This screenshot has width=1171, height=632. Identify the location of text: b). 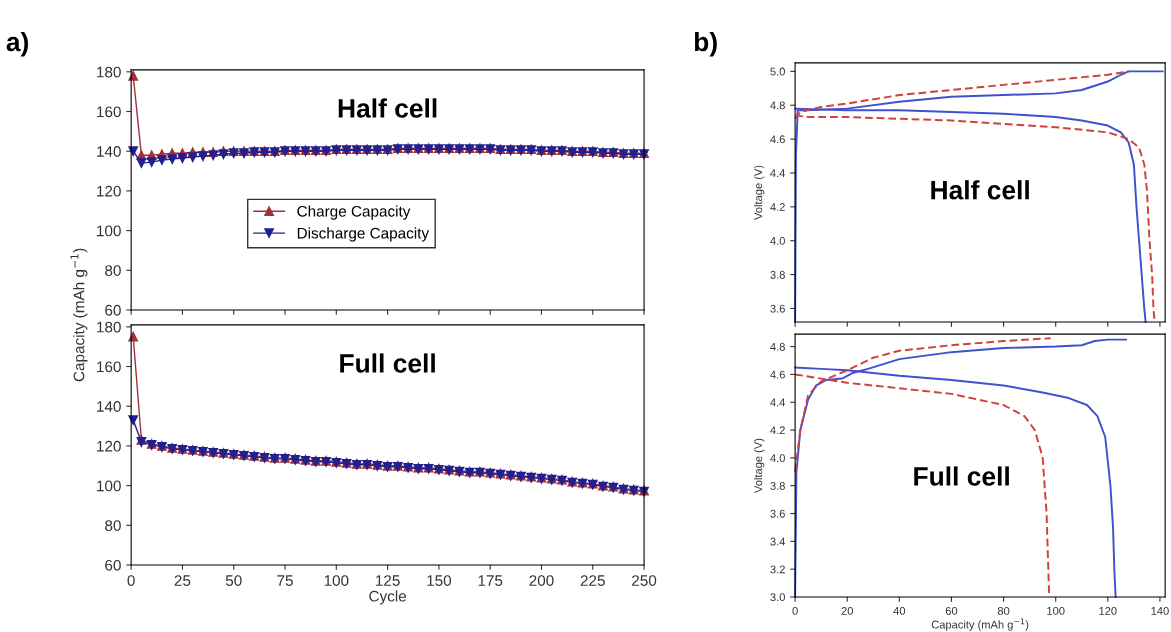
(705, 44).